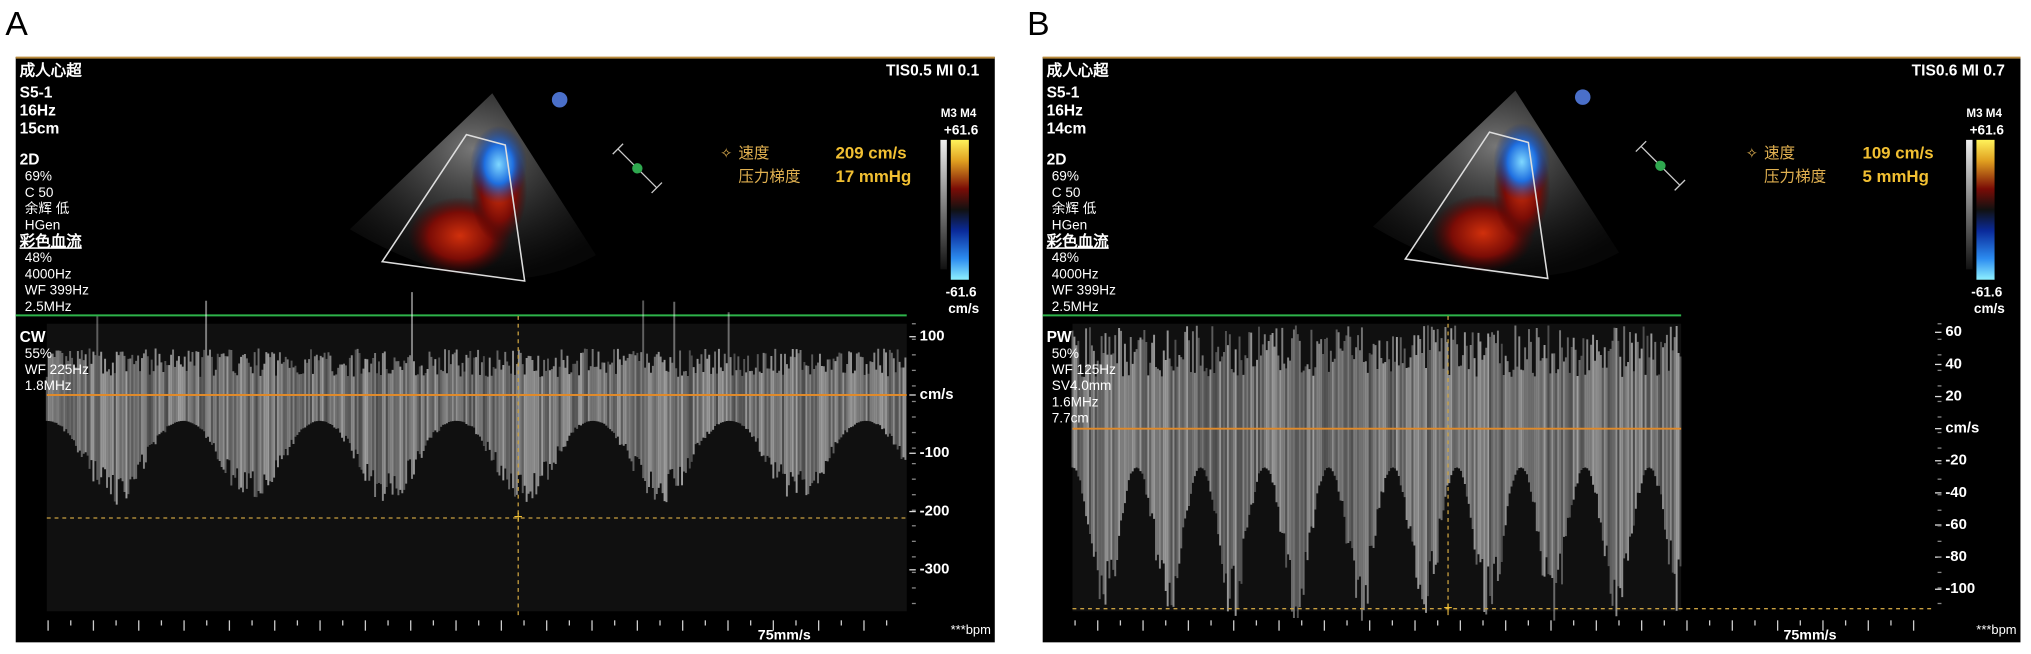 Image resolution: width=2031 pixels, height=654 pixels. Describe the element at coordinates (1953, 396) in the screenshot. I see `axis-tick-label: 20` at that location.